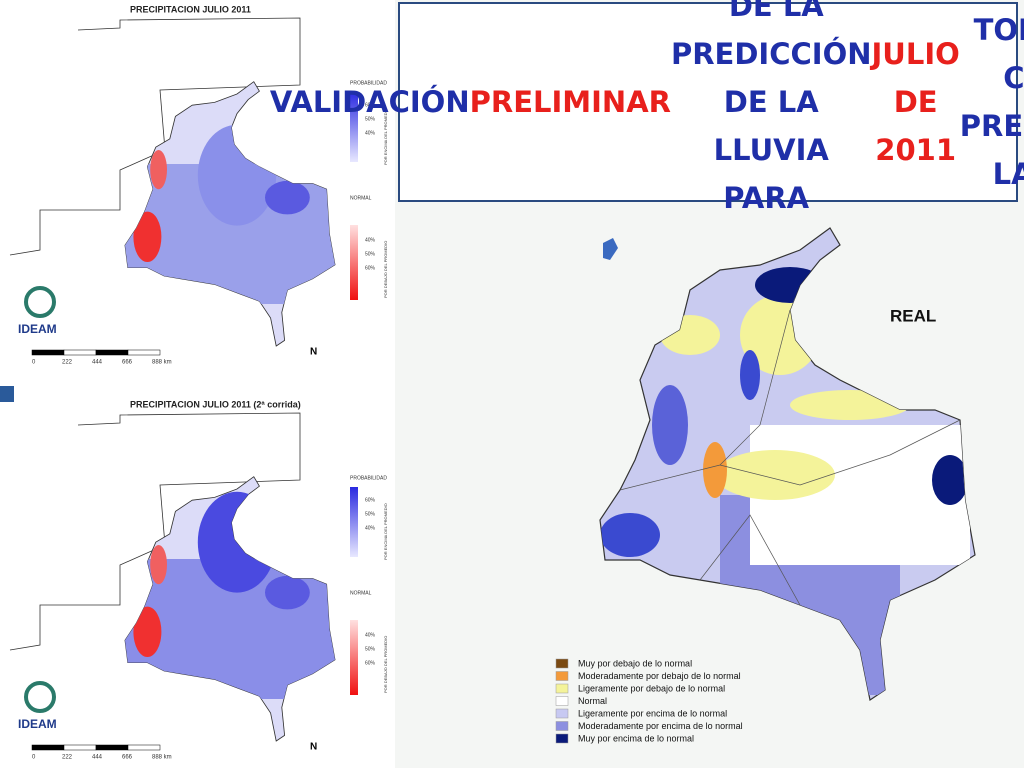  Describe the element at coordinates (635, 663) in the screenshot. I see `legend-label: Muy por debajo de lo normal` at that location.